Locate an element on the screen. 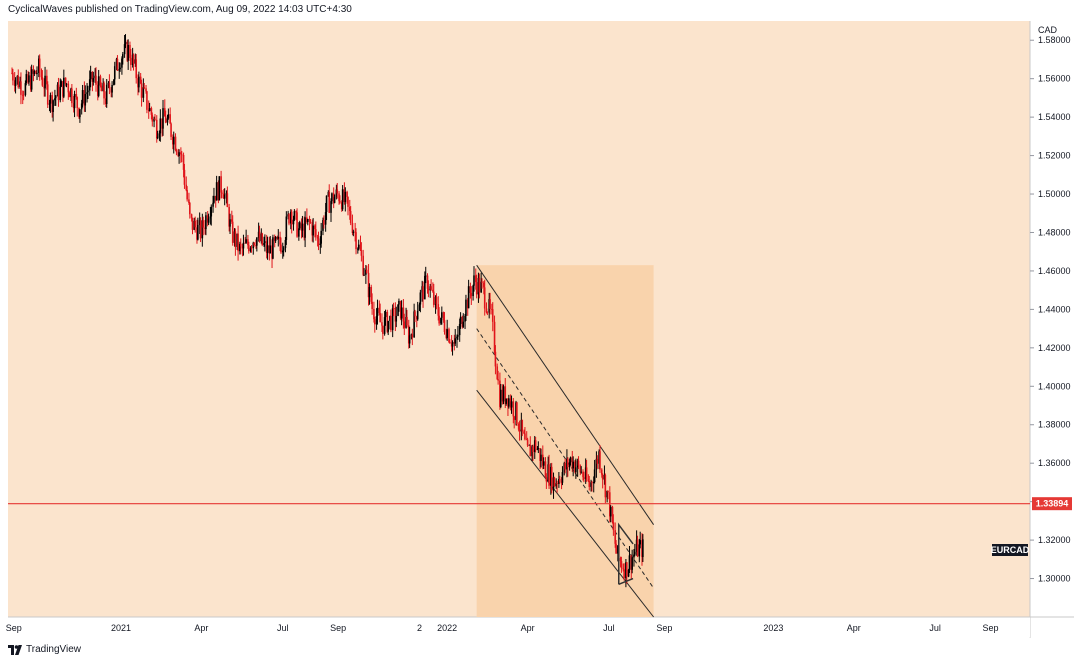  triangle-lower-line is located at coordinates (626, 581).